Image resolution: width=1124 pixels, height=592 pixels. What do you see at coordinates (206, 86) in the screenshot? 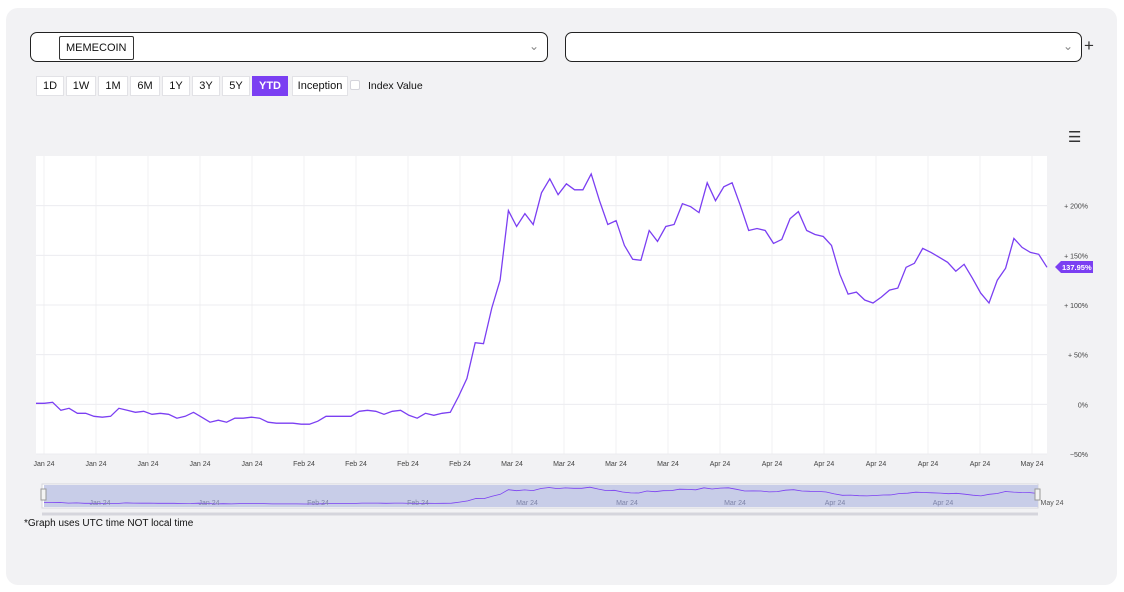
I see `range-3y: 3Y` at bounding box center [206, 86].